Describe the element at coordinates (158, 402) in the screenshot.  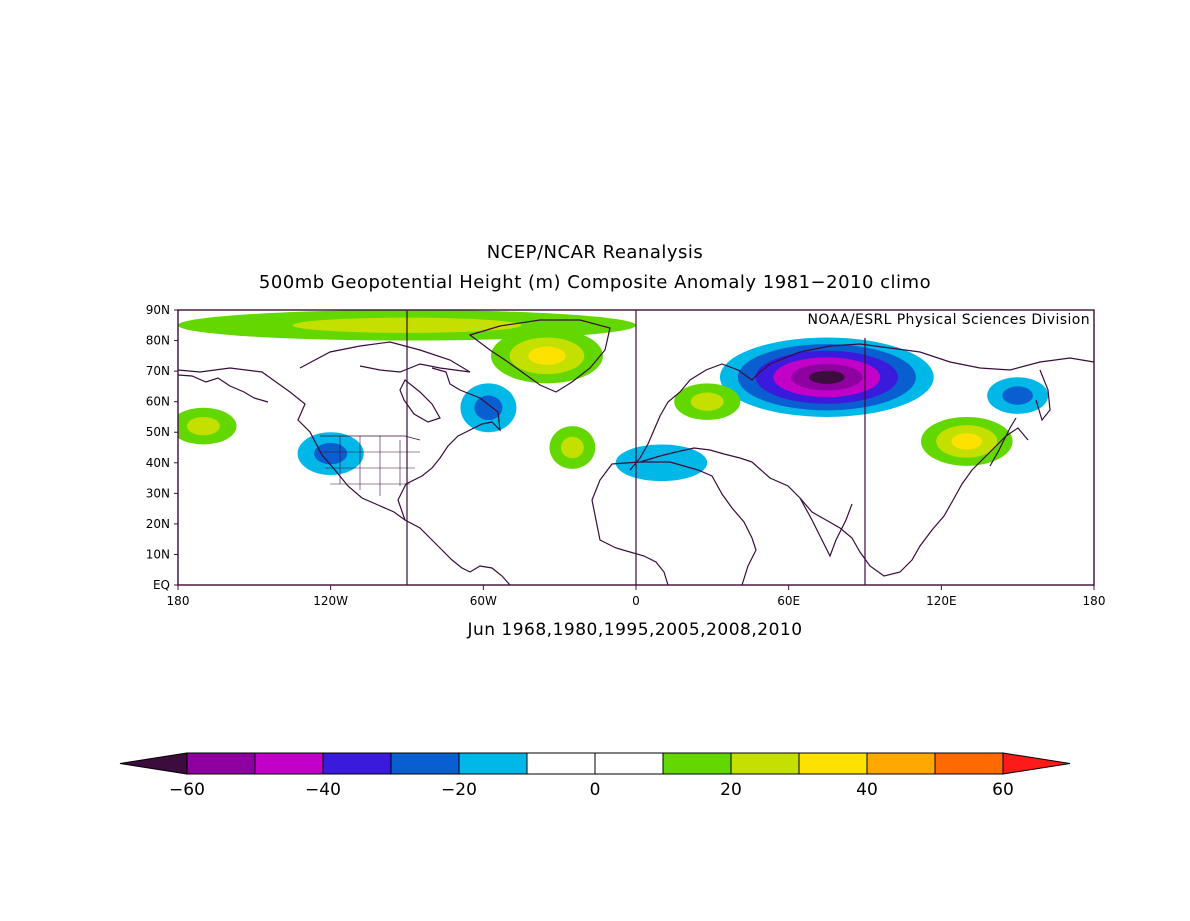
I see `lat-label: 60N` at that location.